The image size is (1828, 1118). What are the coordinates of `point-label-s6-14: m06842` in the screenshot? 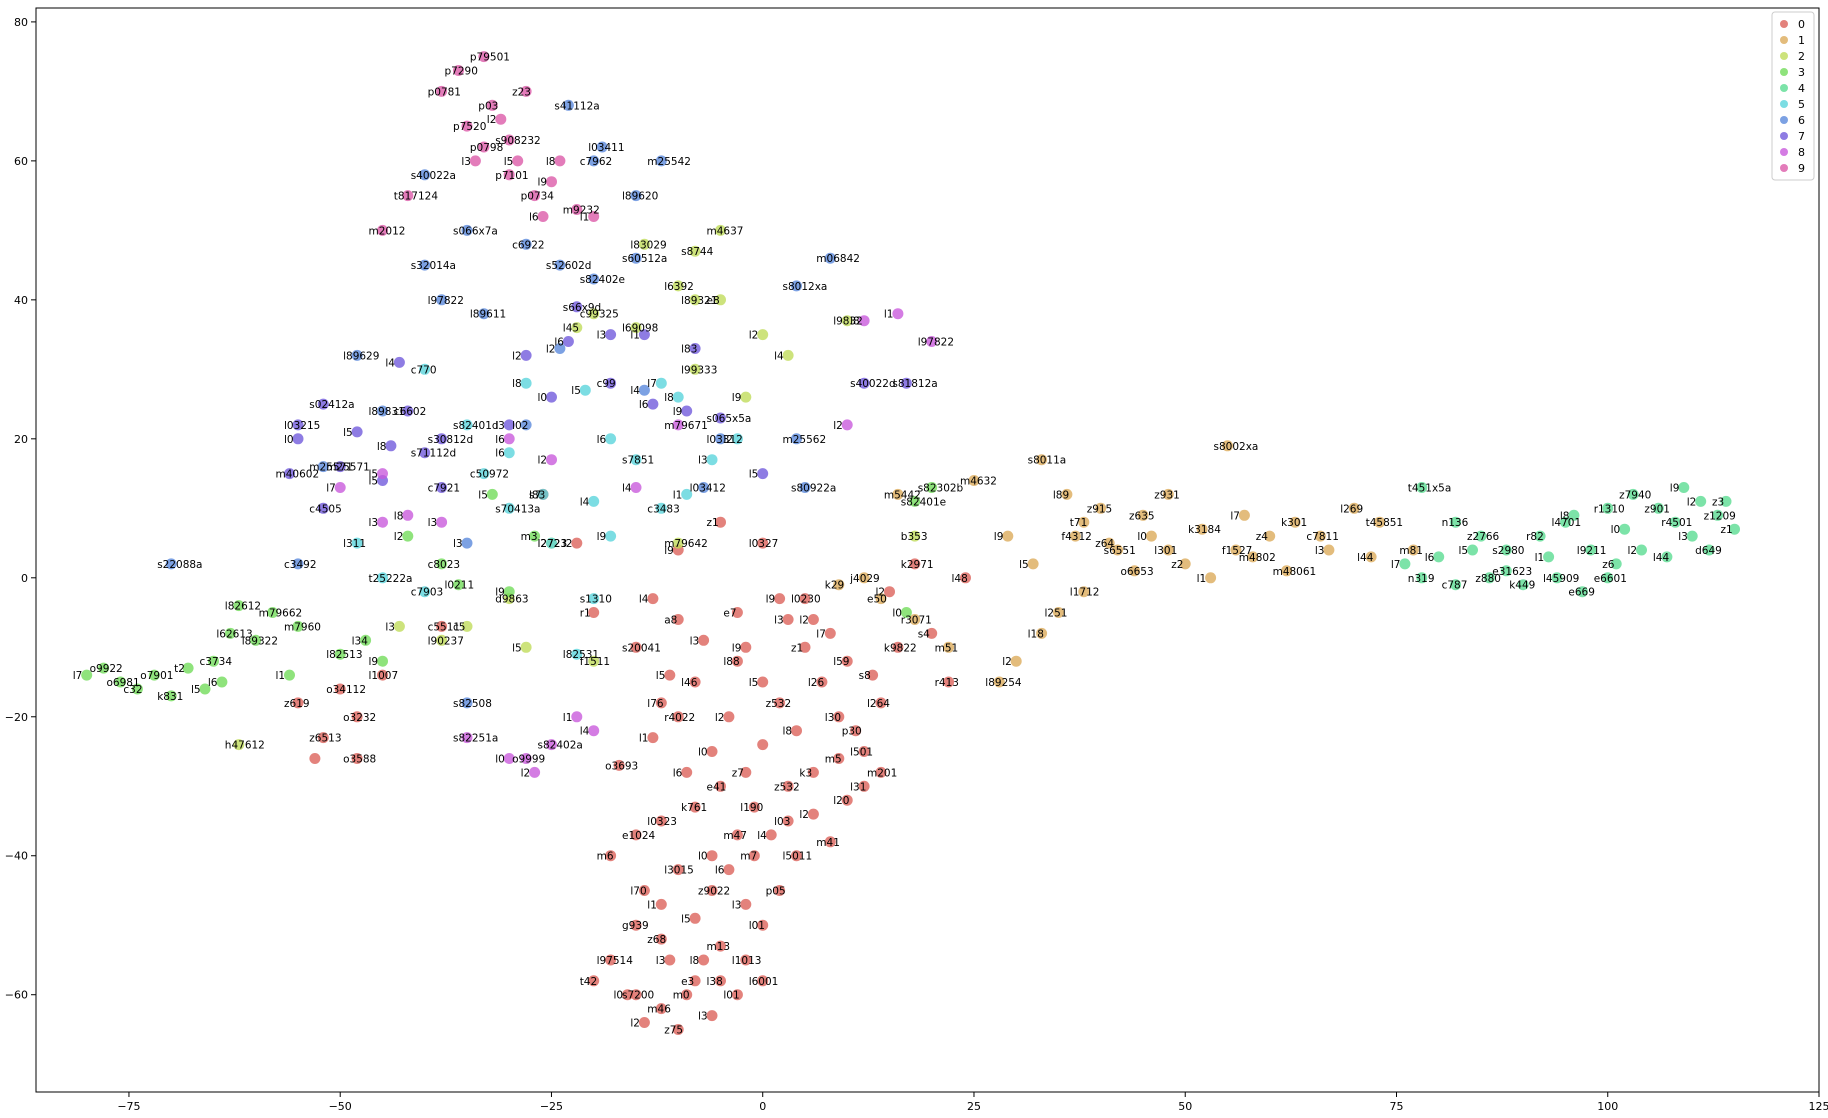 It's located at (838, 259).